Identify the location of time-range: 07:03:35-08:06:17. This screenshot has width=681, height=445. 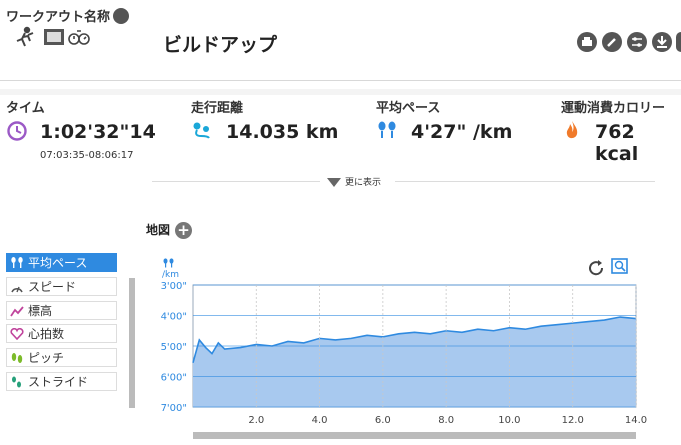
(87, 155).